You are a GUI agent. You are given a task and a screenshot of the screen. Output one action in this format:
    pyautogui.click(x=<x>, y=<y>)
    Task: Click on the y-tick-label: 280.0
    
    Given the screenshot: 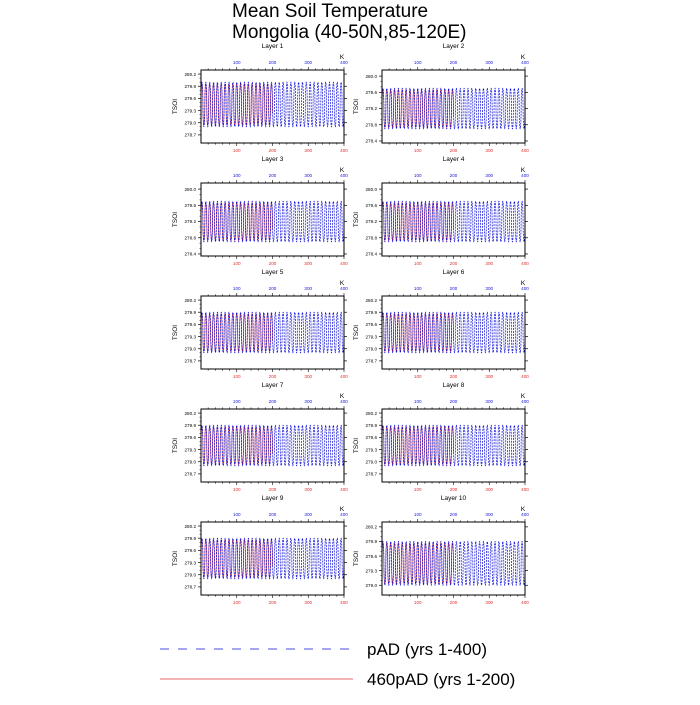 What is the action you would take?
    pyautogui.click(x=372, y=189)
    